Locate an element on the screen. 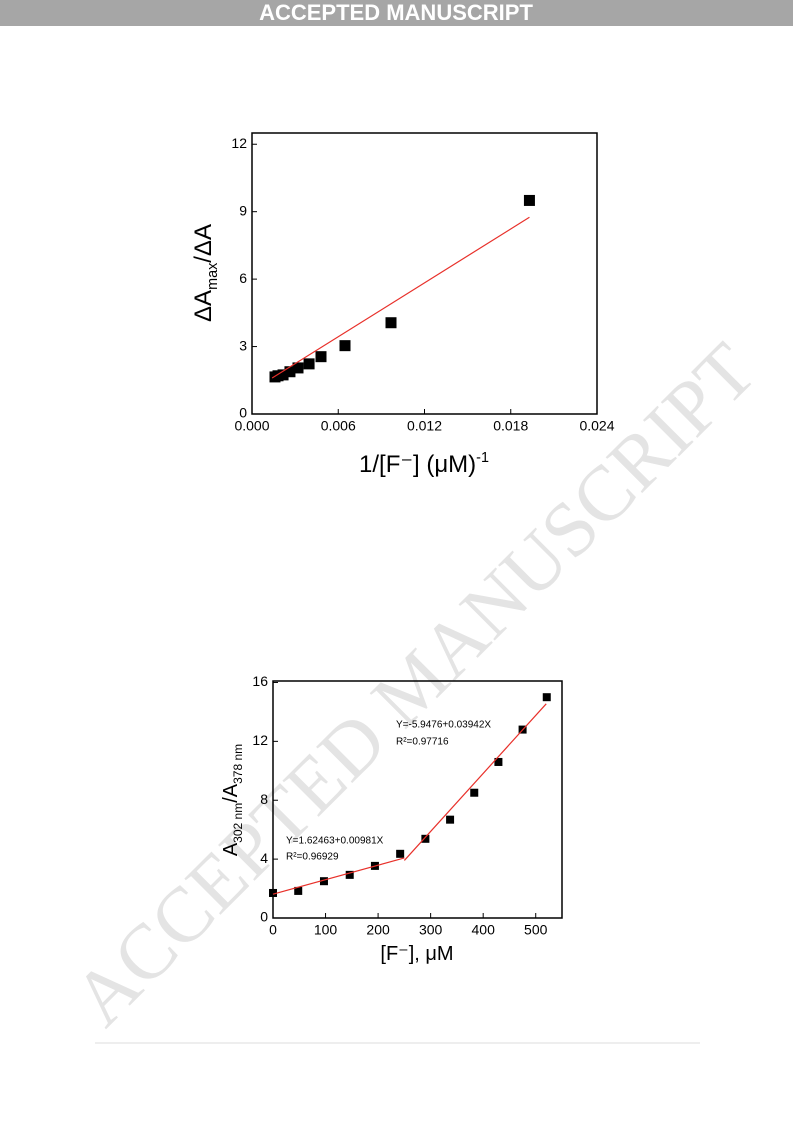 The width and height of the screenshot is (793, 1121). y-axis-label-part: A is located at coordinates (231, 849).